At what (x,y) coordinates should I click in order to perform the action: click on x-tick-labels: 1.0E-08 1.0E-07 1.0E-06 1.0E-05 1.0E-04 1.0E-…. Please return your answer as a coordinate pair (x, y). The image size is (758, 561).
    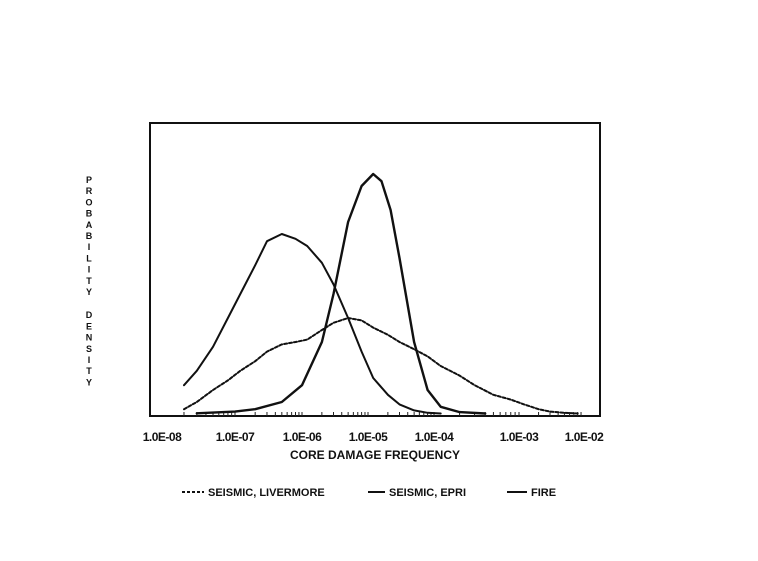
    Looking at the image, I should click on (374, 437).